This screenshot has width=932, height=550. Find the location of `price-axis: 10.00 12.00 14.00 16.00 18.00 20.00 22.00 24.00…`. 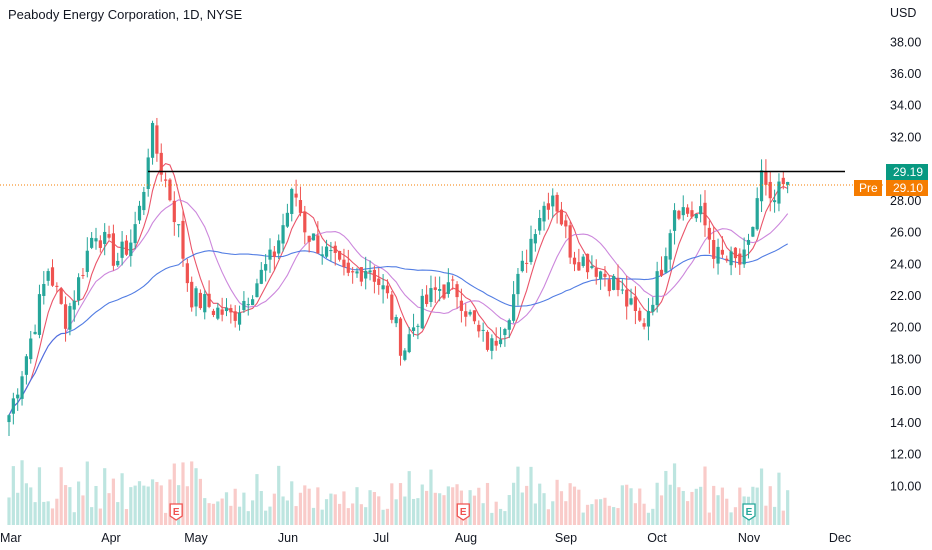

price-axis: 10.00 12.00 14.00 16.00 18.00 20.00 22.00 24.00… is located at coordinates (905, 264).